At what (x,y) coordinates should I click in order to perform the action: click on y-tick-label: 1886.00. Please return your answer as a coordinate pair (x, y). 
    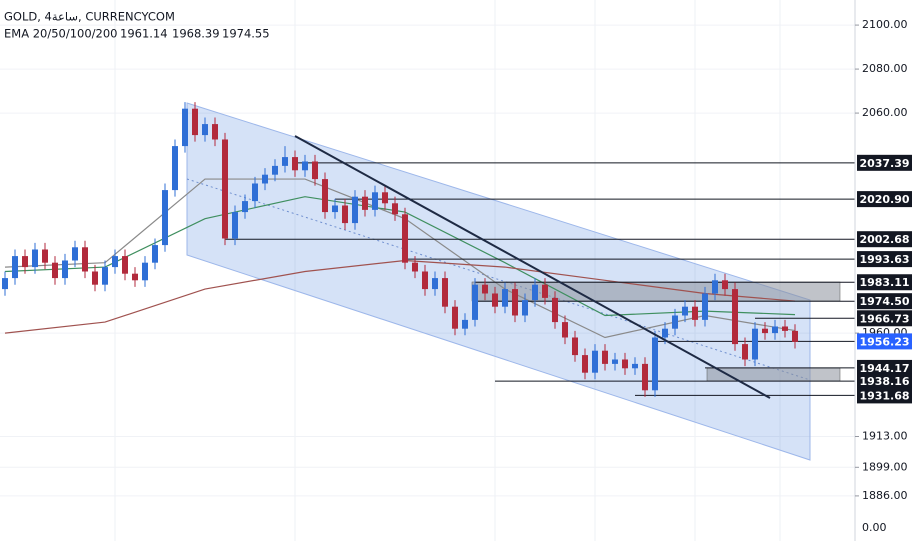
    Looking at the image, I should click on (885, 495).